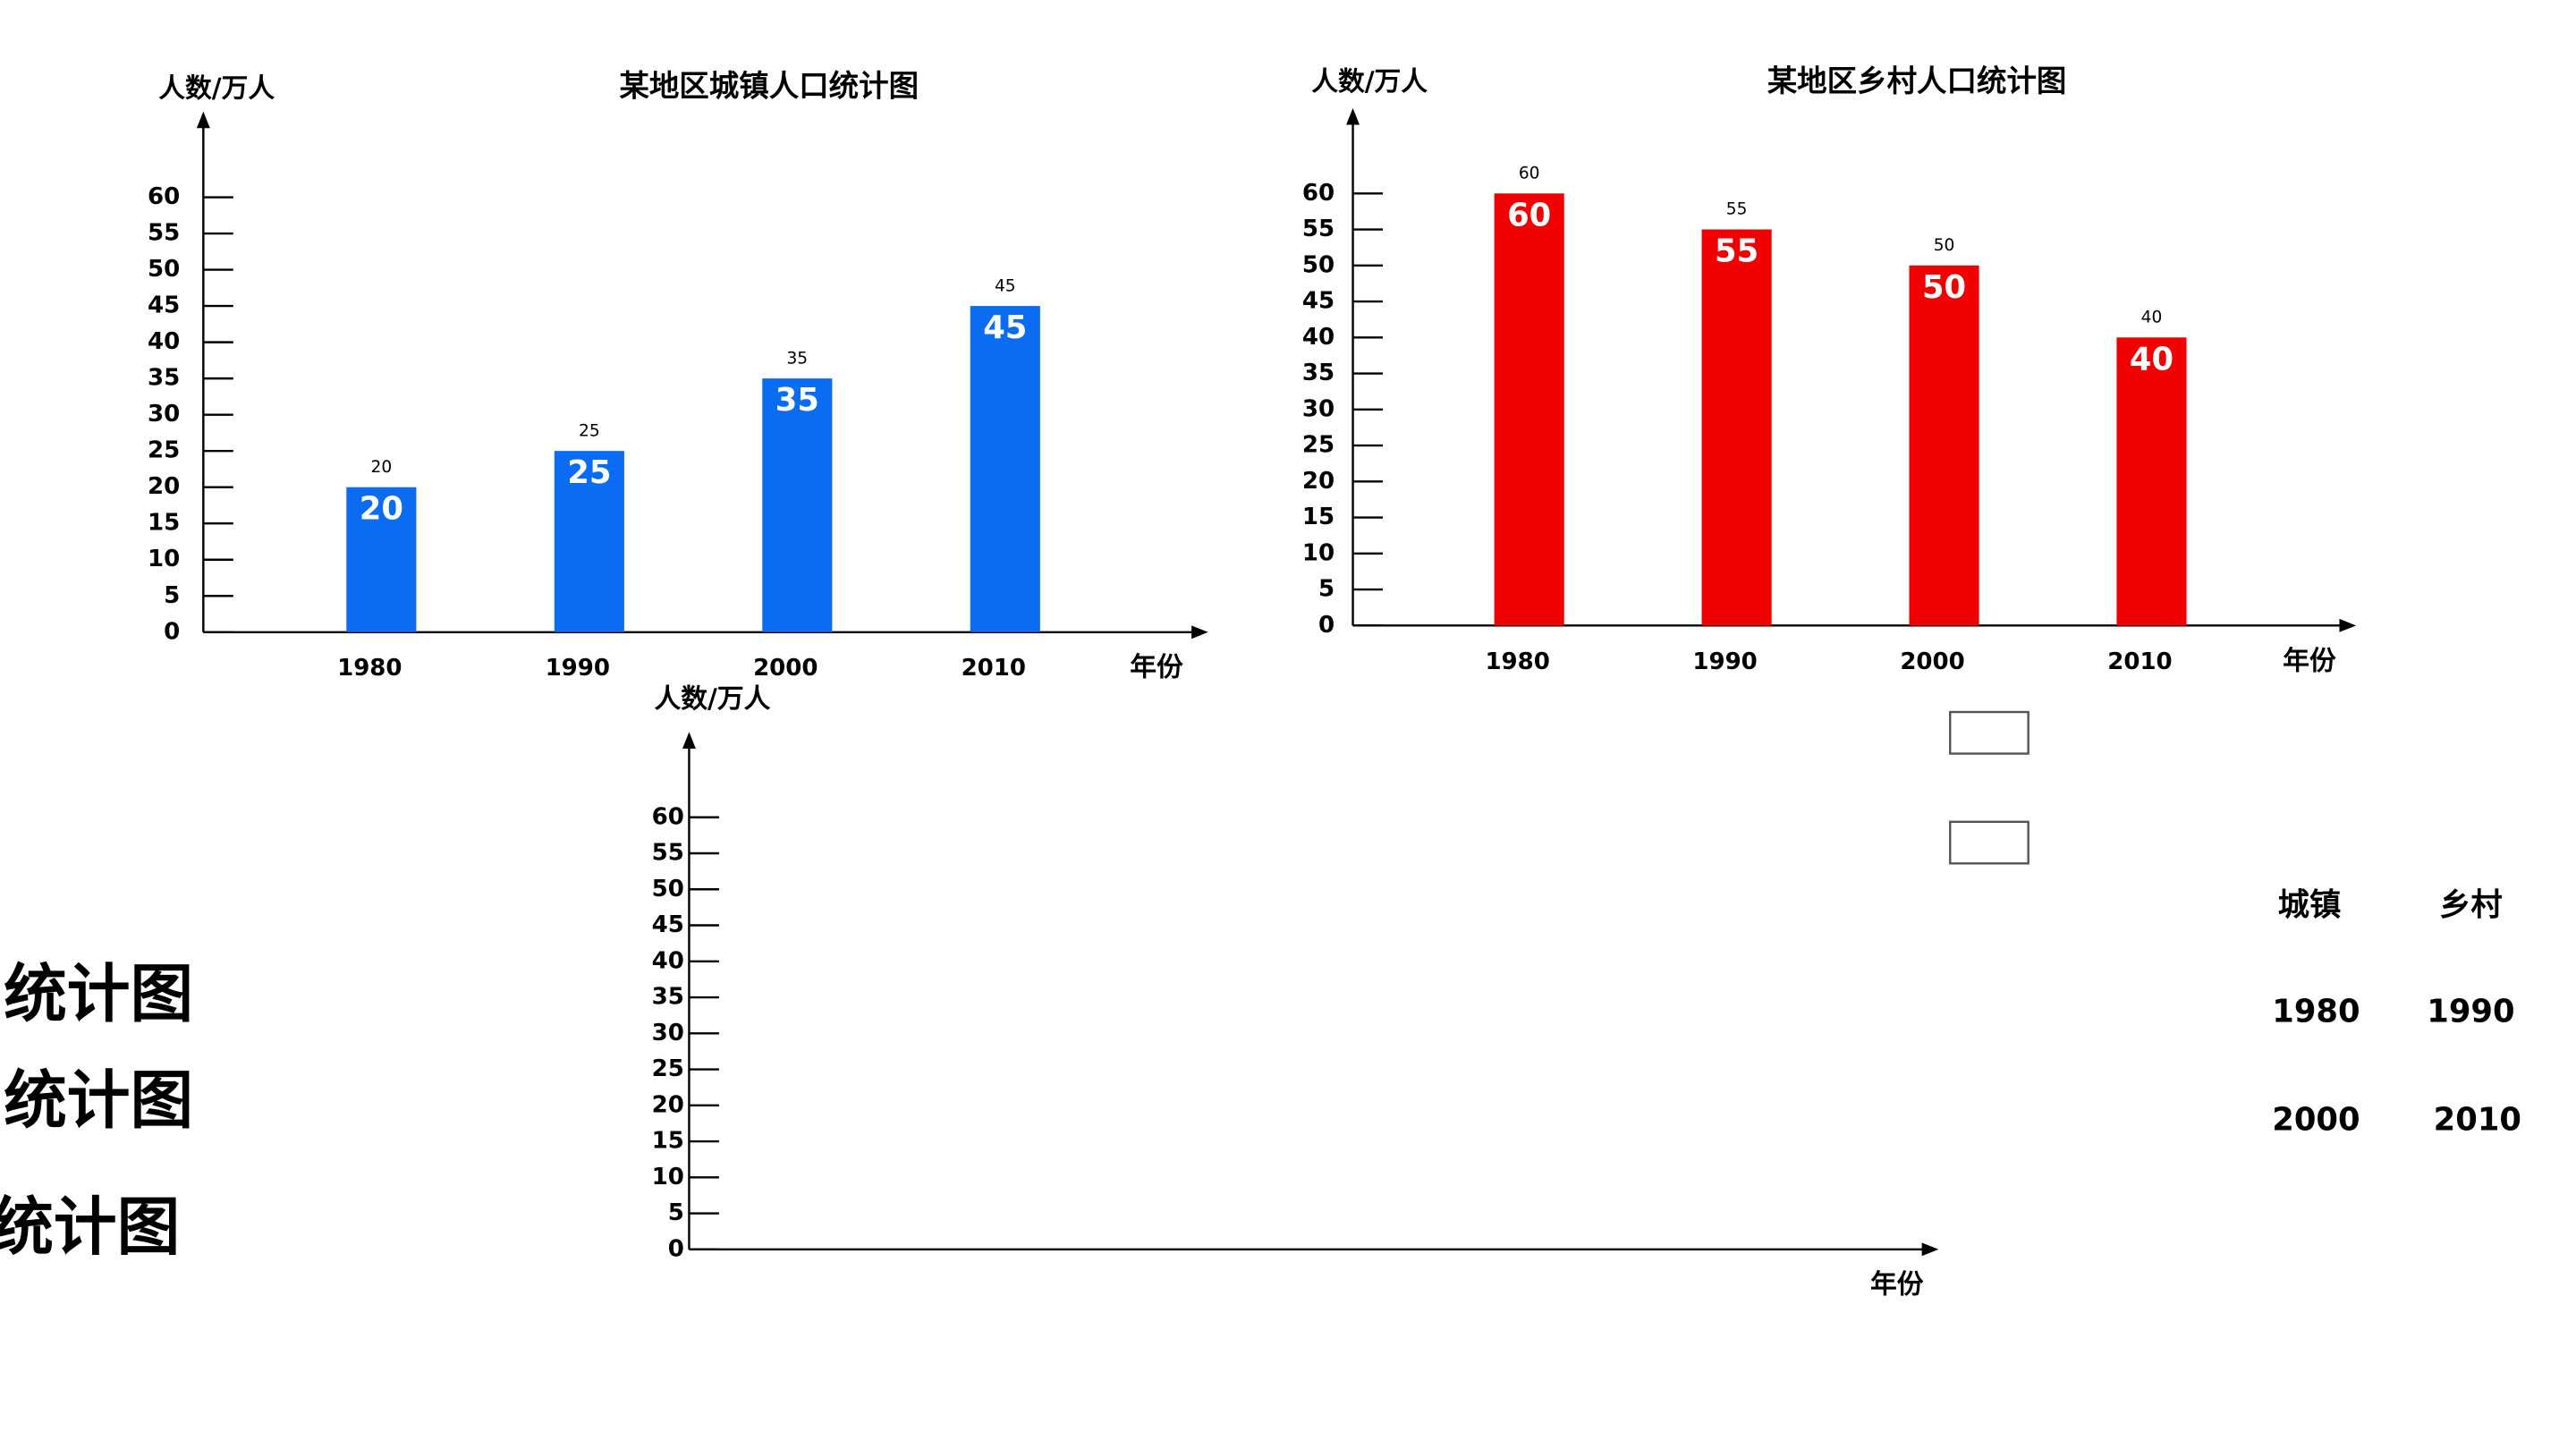 This screenshot has height=1449, width=2576. What do you see at coordinates (2310, 905) in the screenshot?
I see `option-label: 城镇` at bounding box center [2310, 905].